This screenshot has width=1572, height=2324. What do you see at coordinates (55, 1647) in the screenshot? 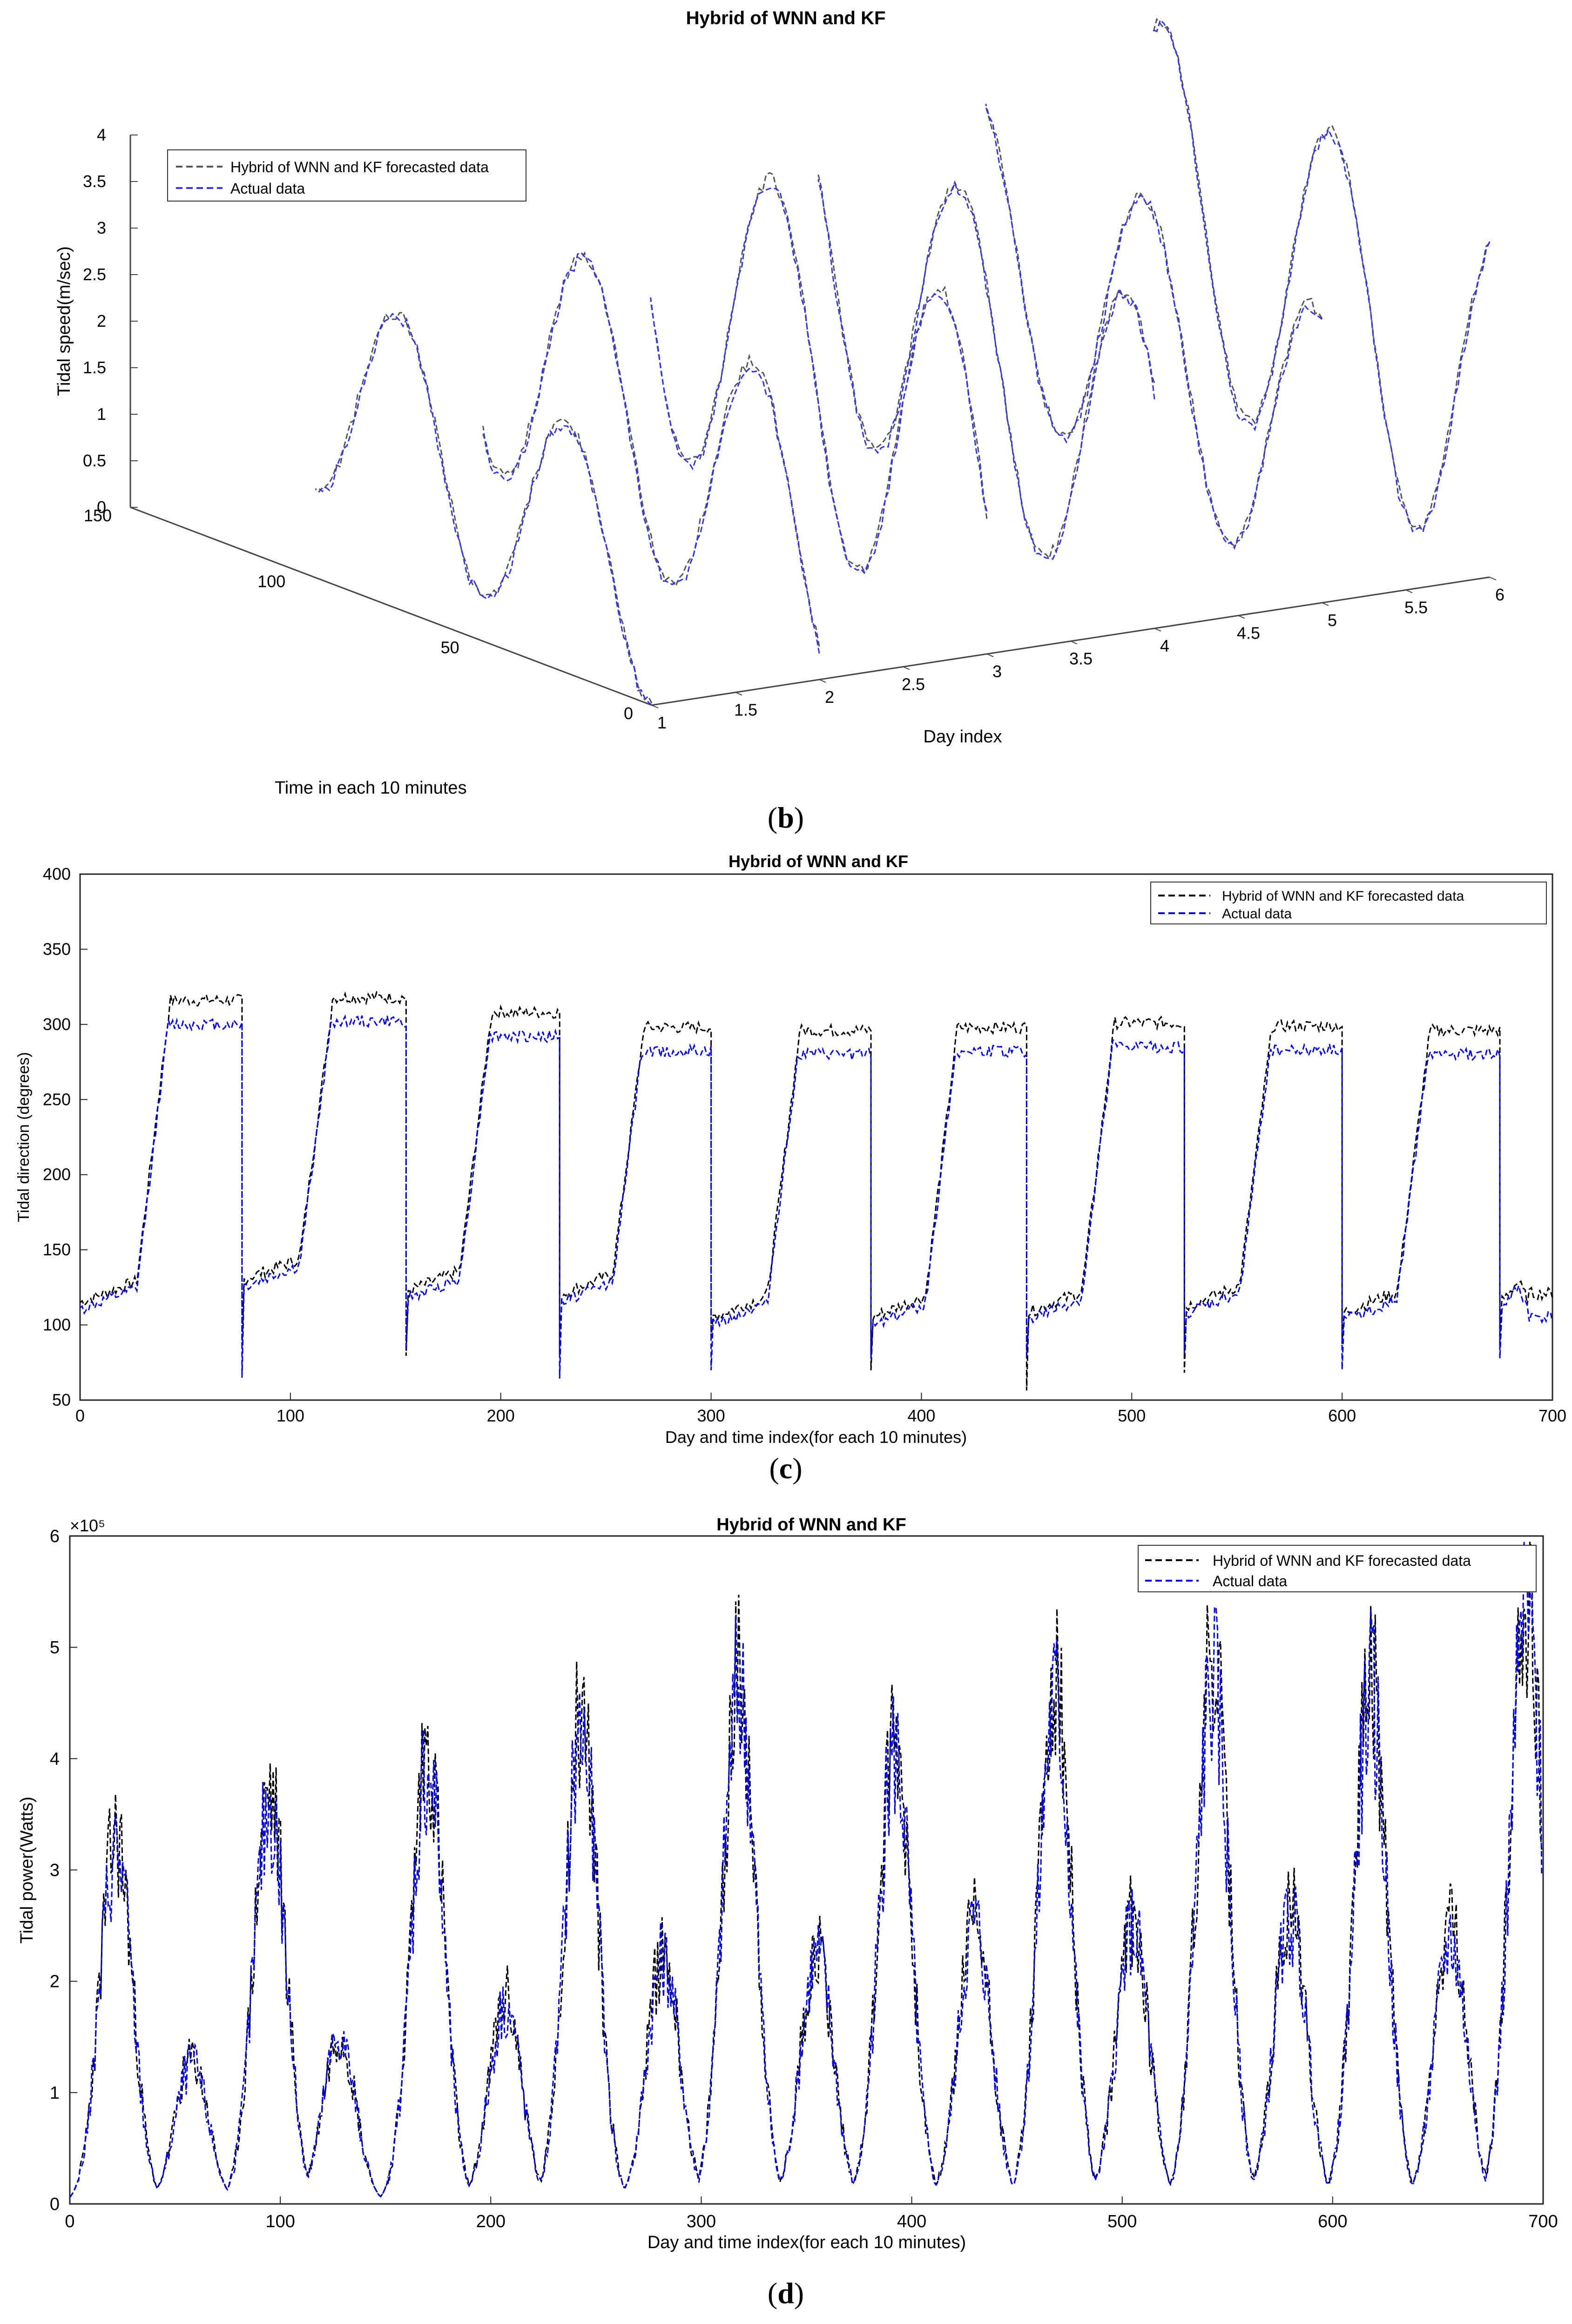
I see `chart-d-ytick-label: 5` at bounding box center [55, 1647].